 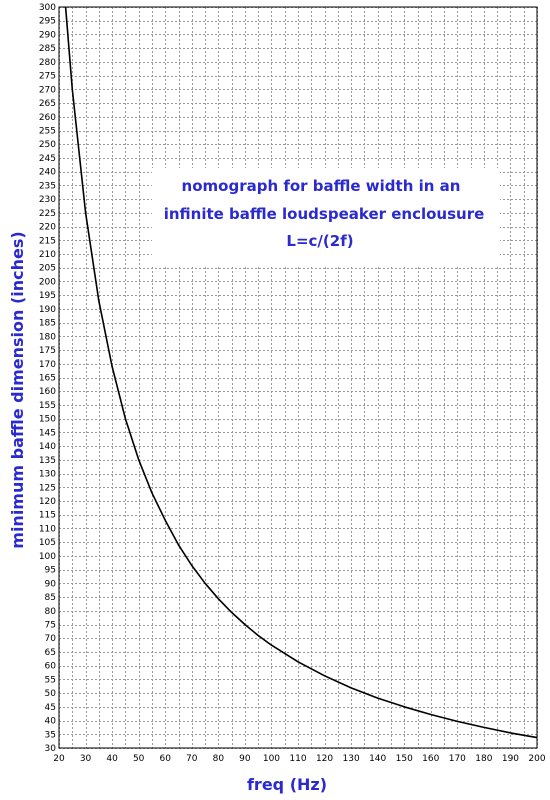 What do you see at coordinates (47, 8) in the screenshot?
I see `y-tick-label: 300` at bounding box center [47, 8].